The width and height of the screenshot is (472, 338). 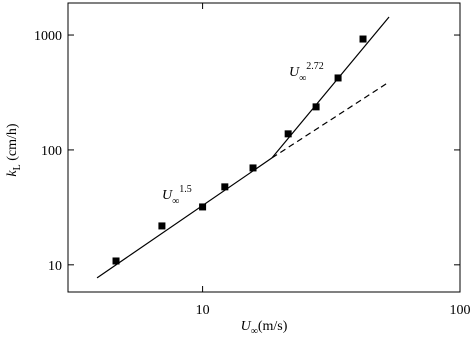 I want to click on x-tick-label: 100, so click(x=460, y=310).